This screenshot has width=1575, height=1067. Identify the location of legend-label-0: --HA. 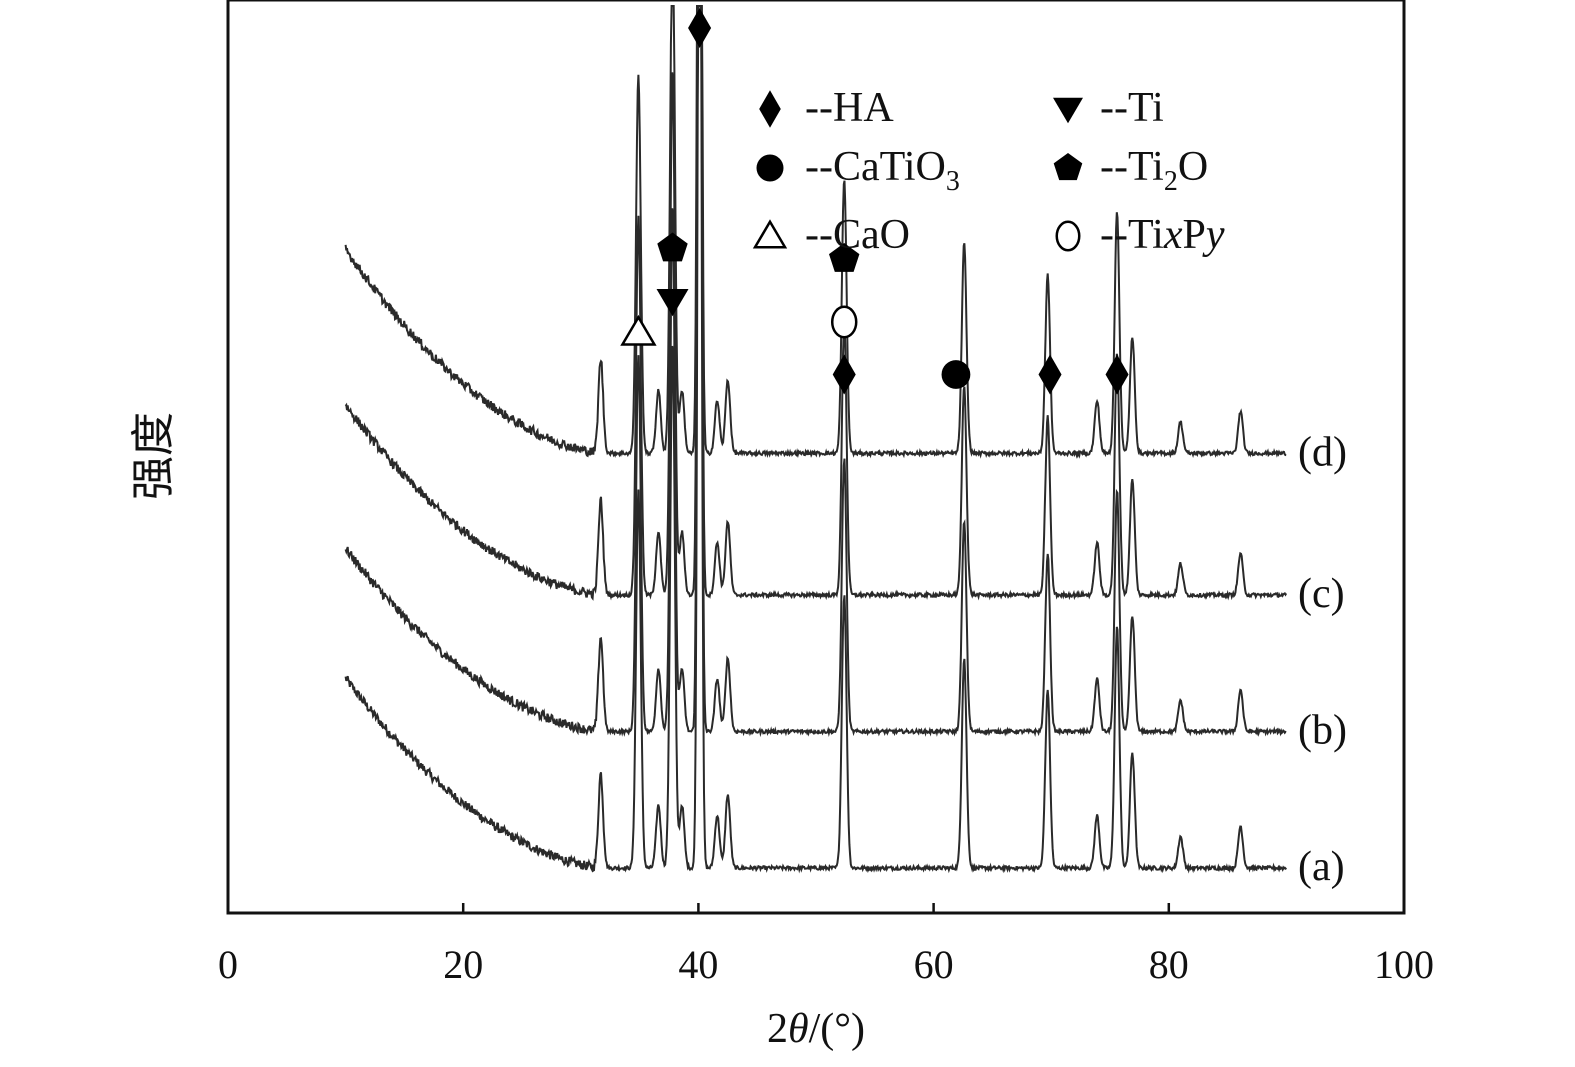
(849, 108).